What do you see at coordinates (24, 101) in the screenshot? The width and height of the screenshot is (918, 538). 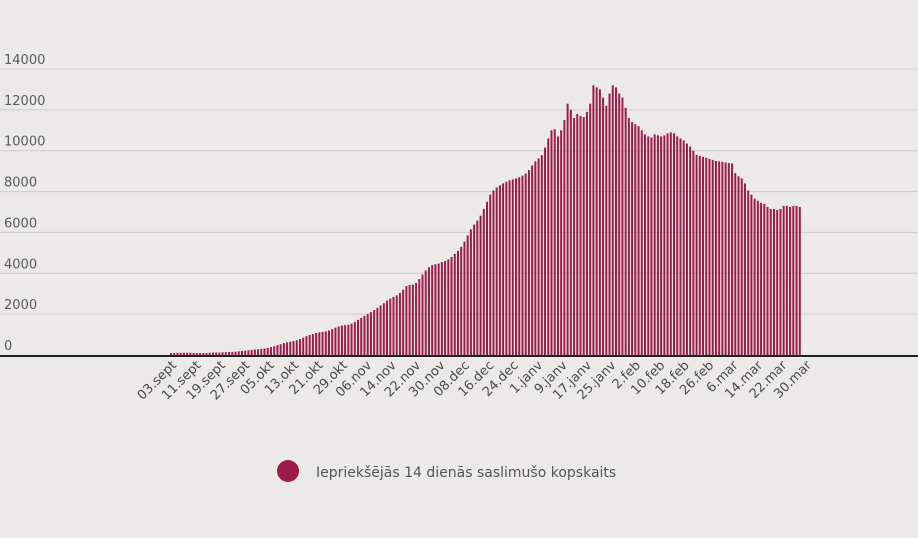 I see `y-tick-label: 12000` at bounding box center [24, 101].